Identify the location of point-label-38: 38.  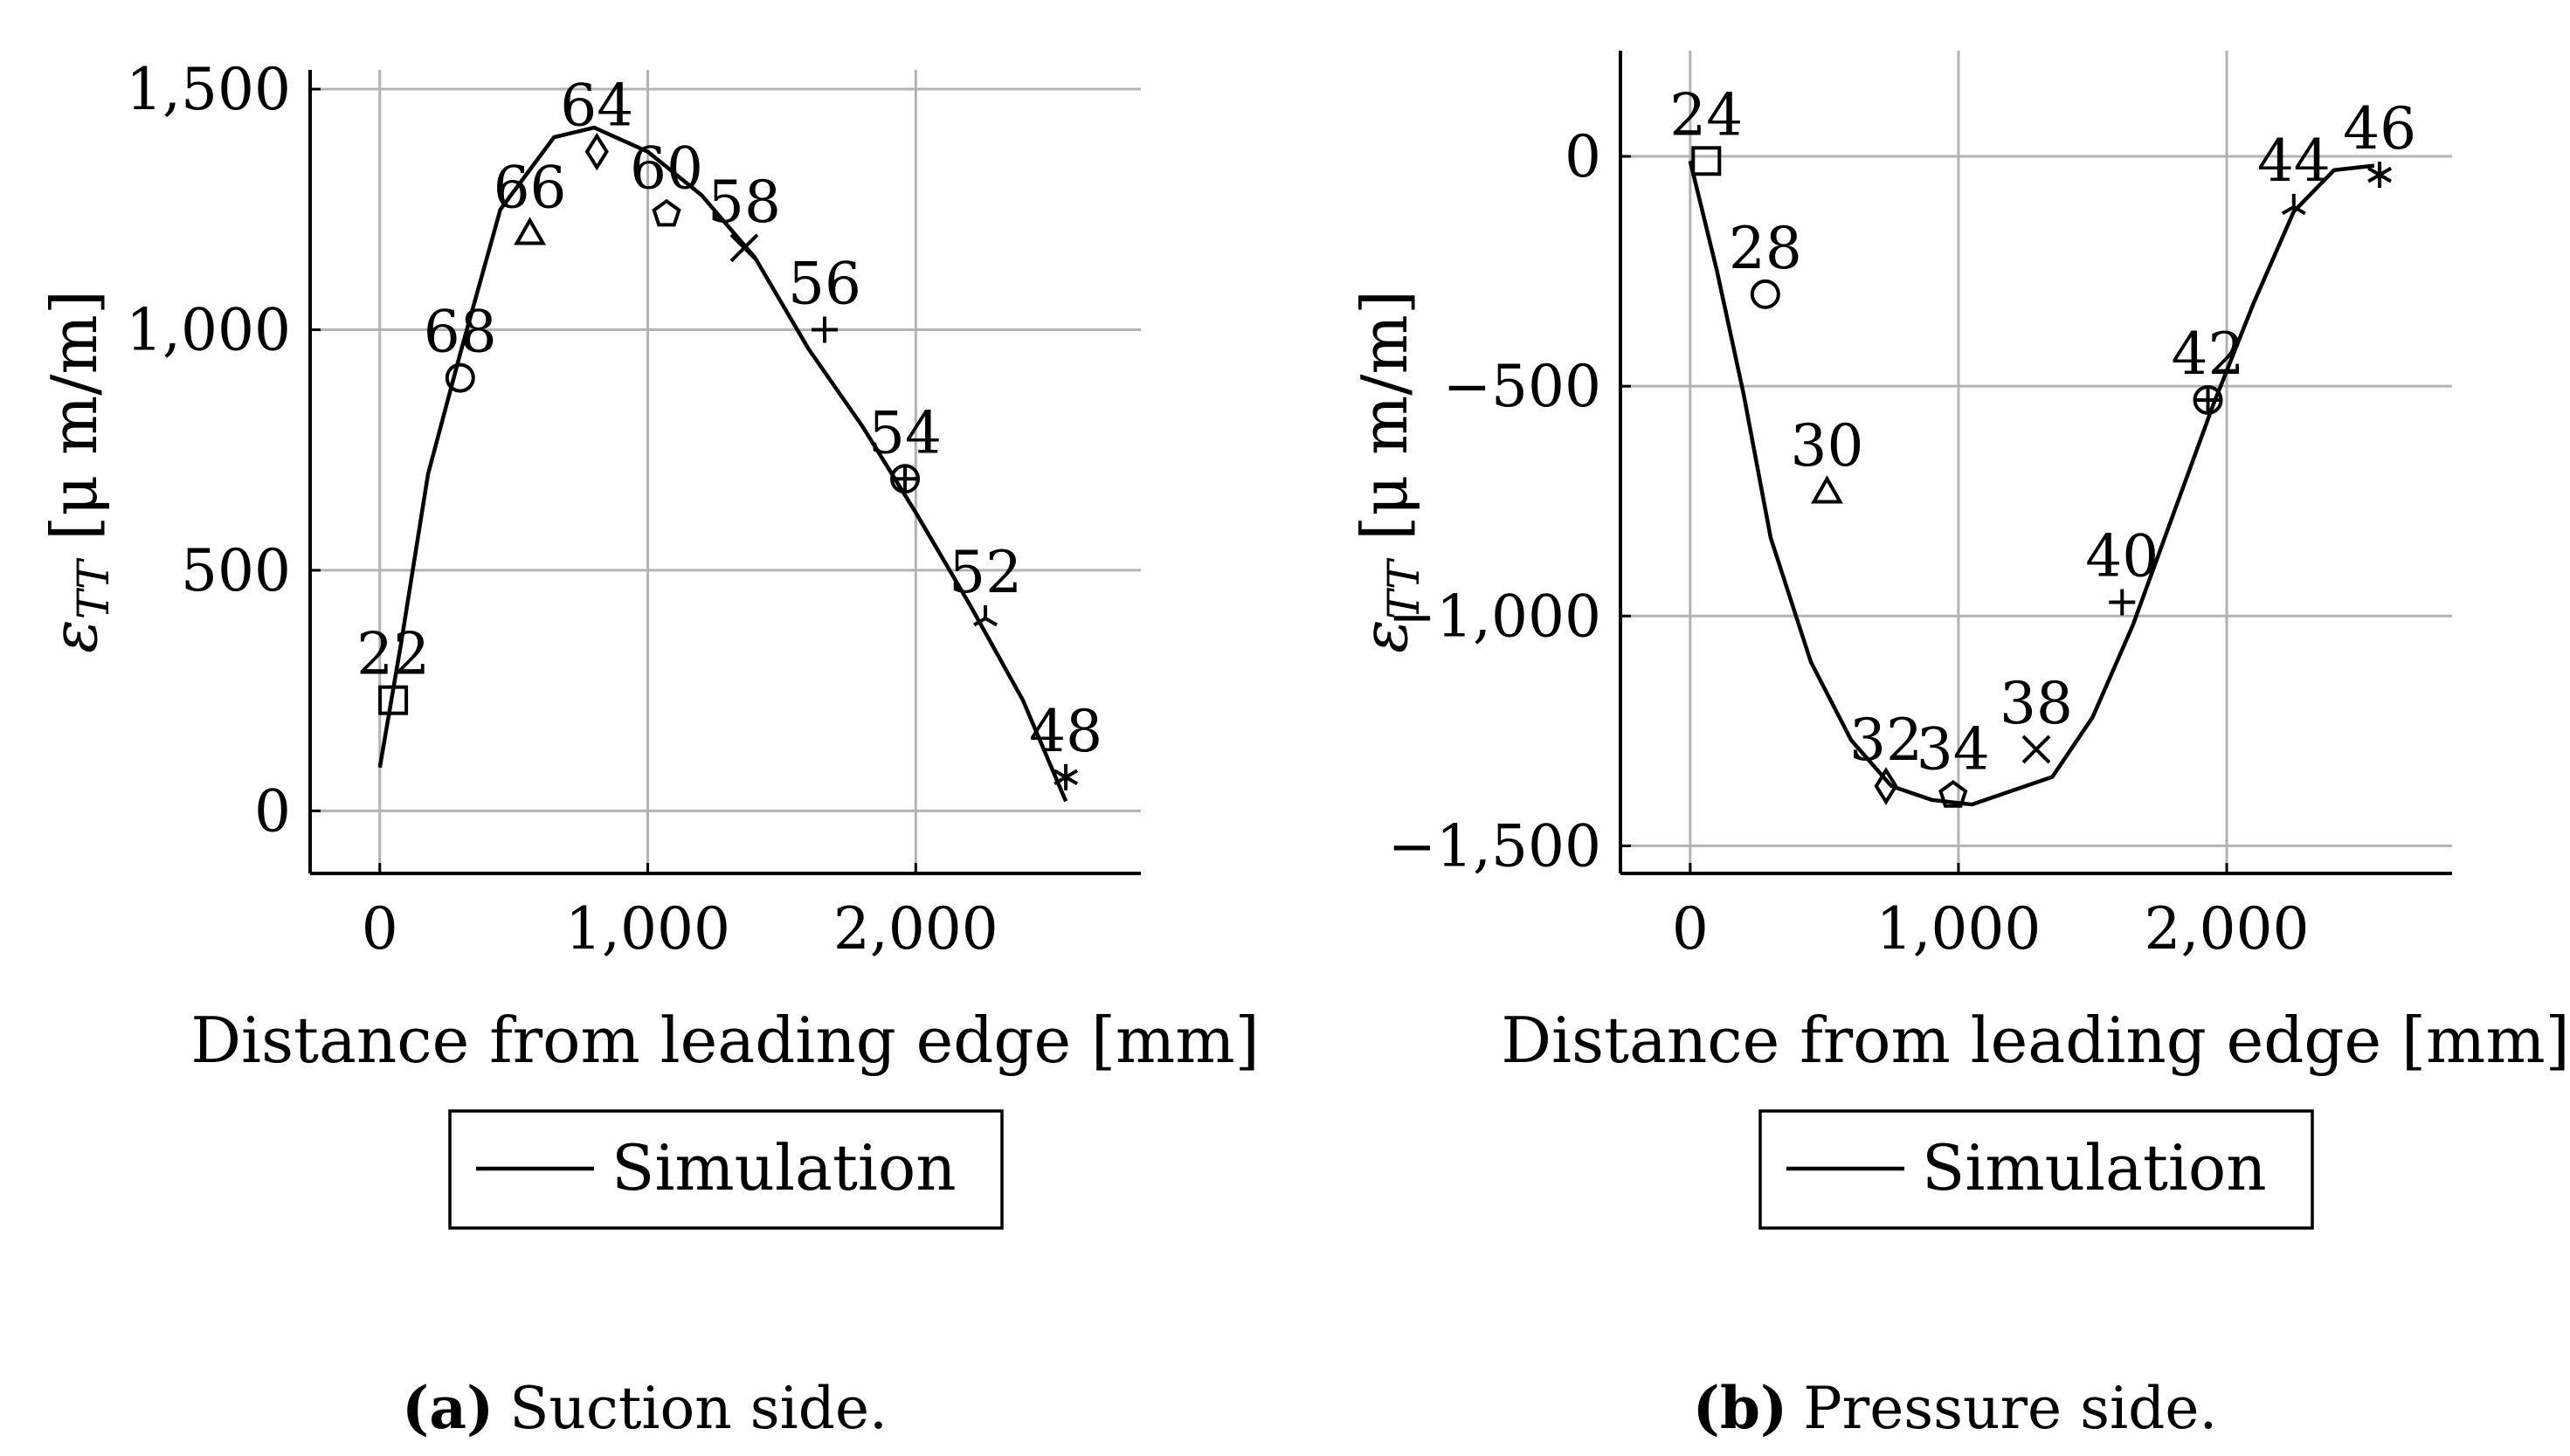
(2036, 703).